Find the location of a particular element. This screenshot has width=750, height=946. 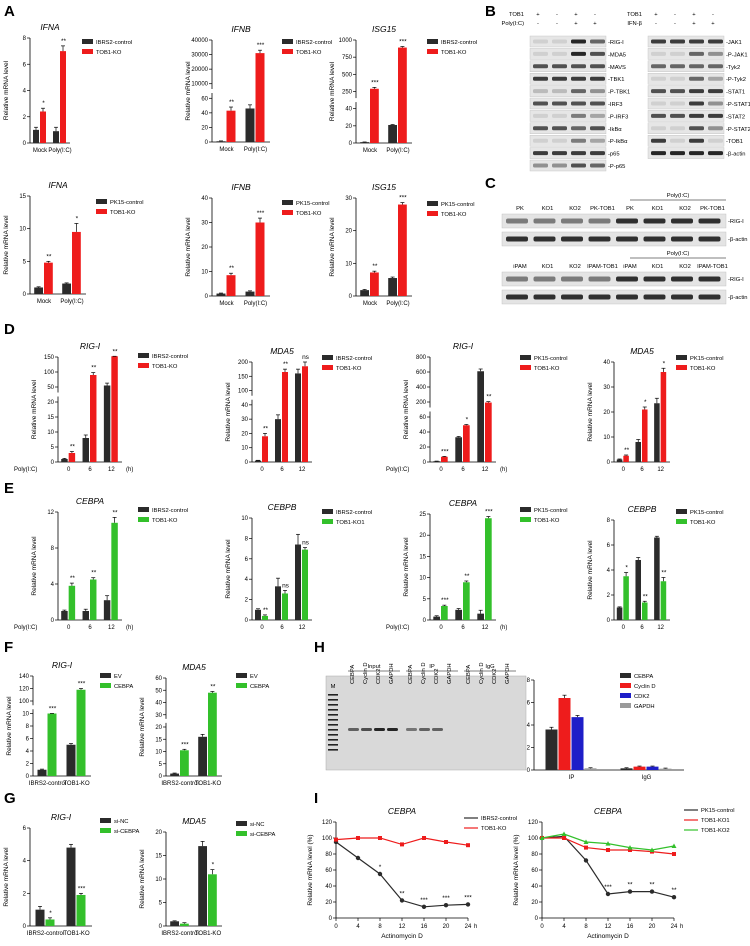

chart-title: IFNB is located at coordinates (241, 29).